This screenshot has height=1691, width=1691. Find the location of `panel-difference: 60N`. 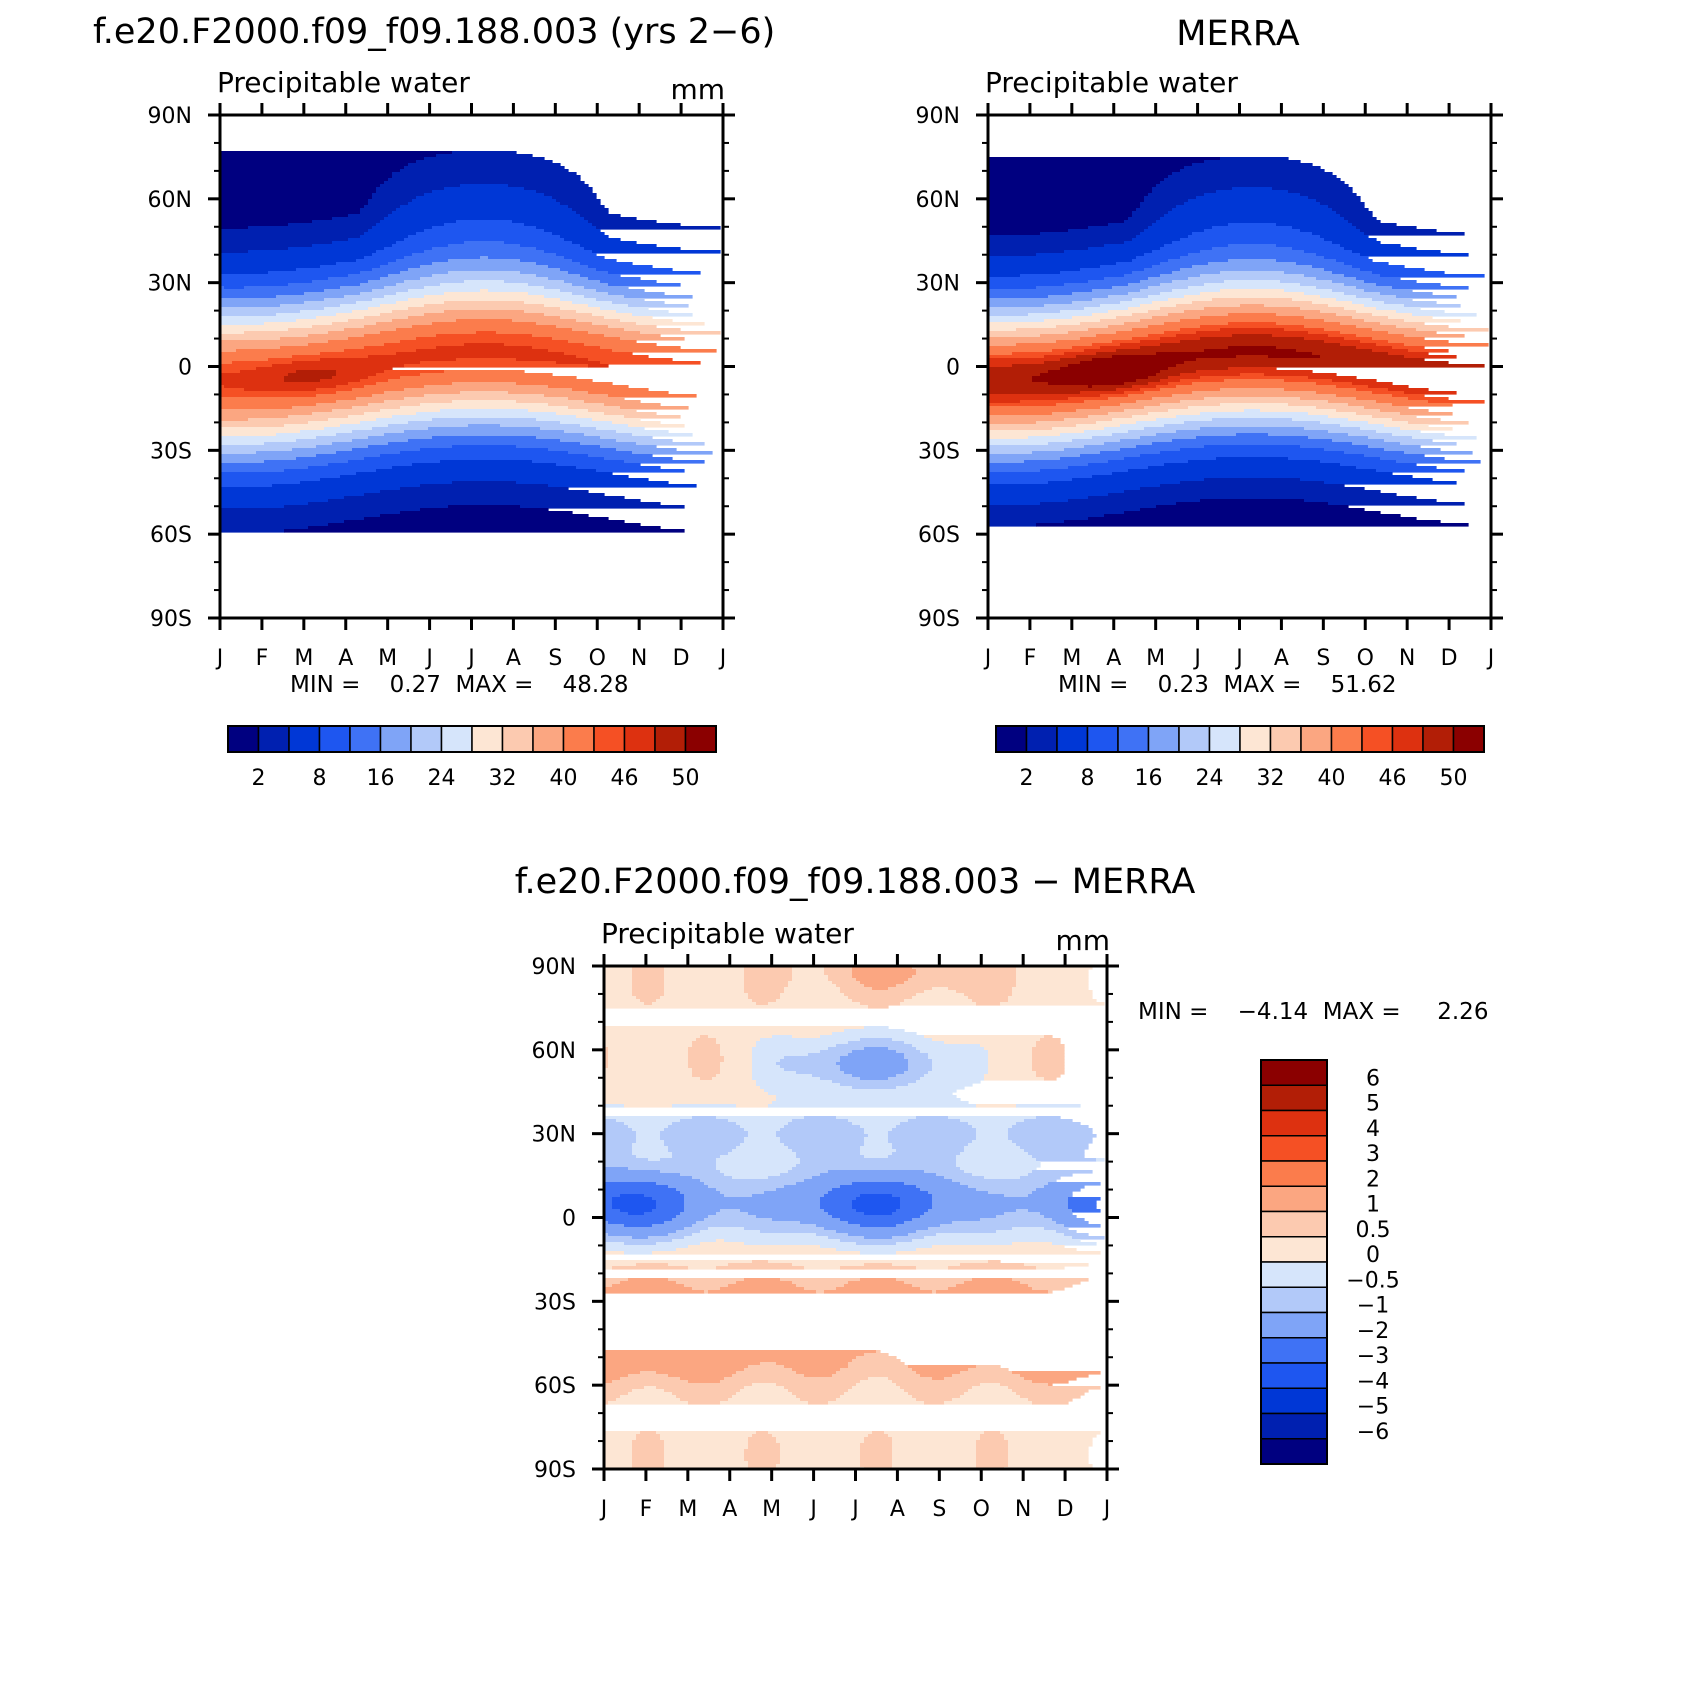

panel-difference: 60N is located at coordinates (554, 1051).